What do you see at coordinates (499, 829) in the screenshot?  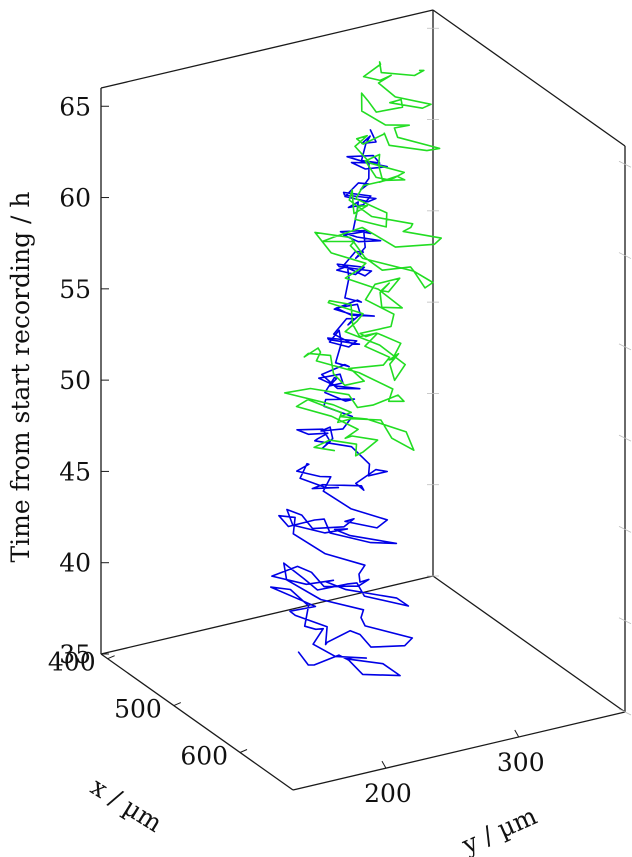 I see `y-axis-label: y / µm` at bounding box center [499, 829].